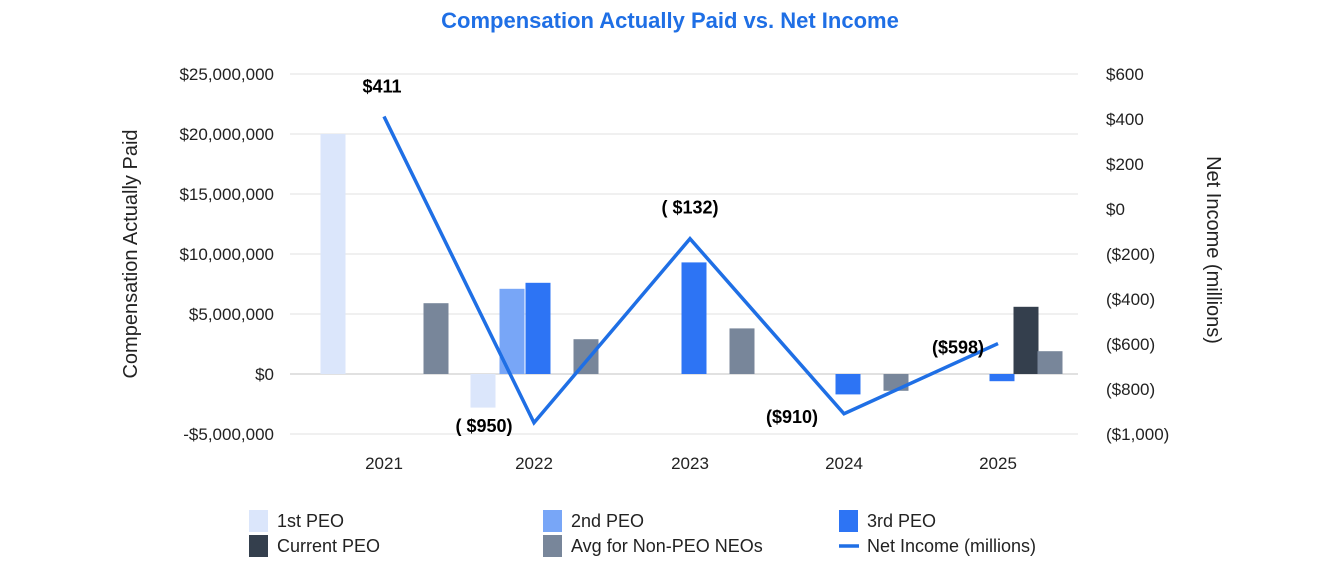  I want to click on bar-3rd-peo-2024, so click(848, 384).